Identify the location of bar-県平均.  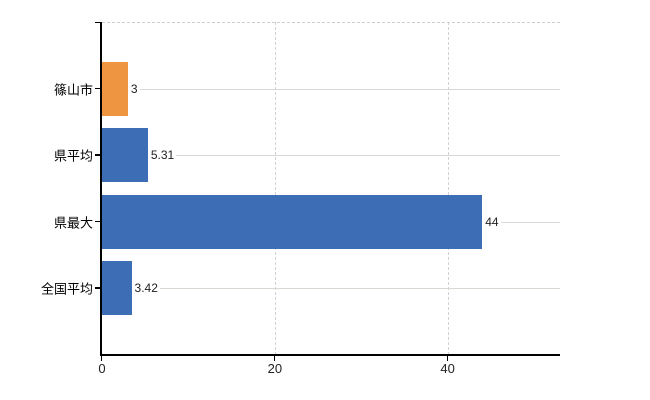
(125, 155).